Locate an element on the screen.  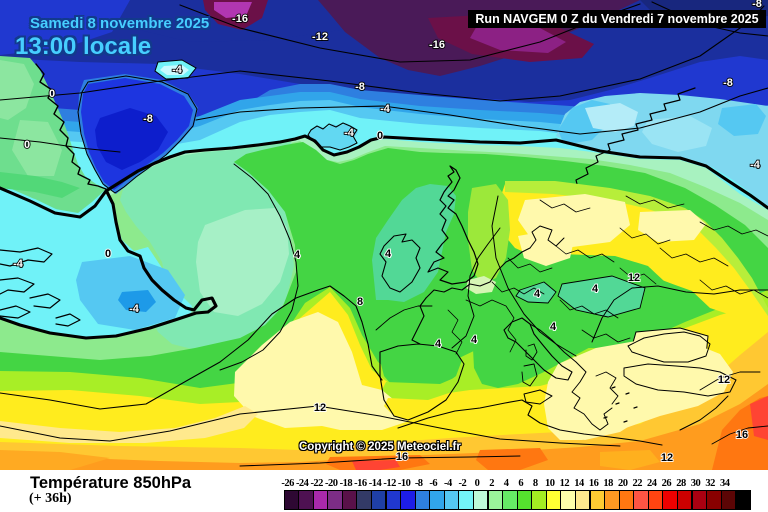
svg-text: 8 is located at coordinates (360, 302).